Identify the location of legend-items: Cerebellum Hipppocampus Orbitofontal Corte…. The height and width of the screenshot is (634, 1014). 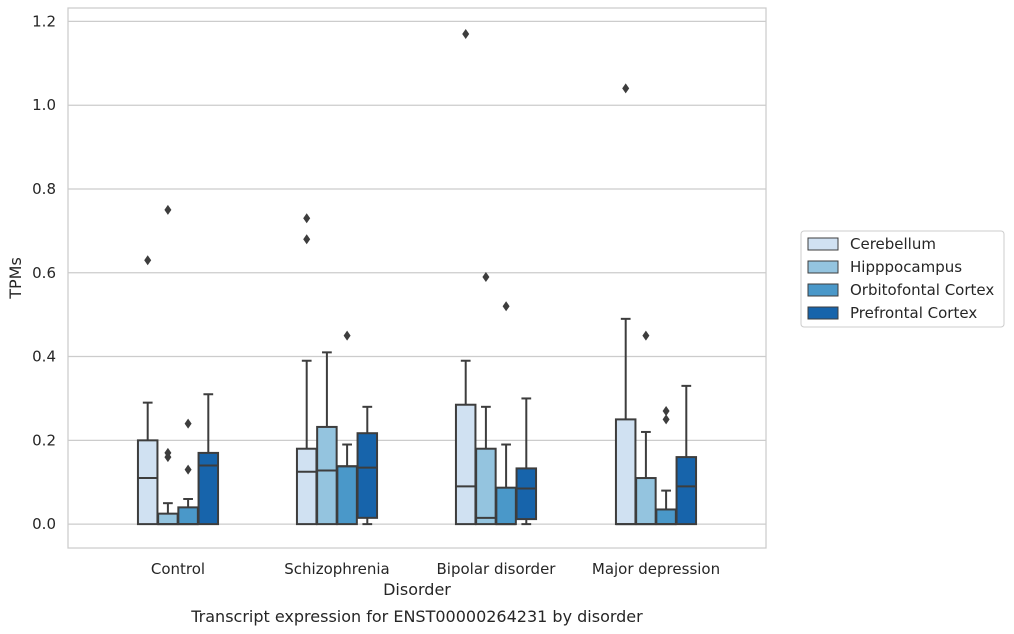
(900, 278).